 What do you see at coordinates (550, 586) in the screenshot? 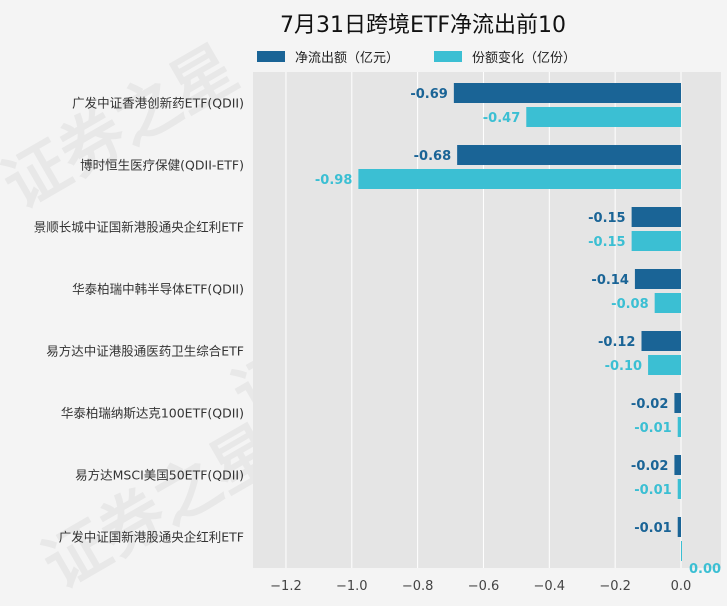
I see `x-tick-label: −0.4` at bounding box center [550, 586].